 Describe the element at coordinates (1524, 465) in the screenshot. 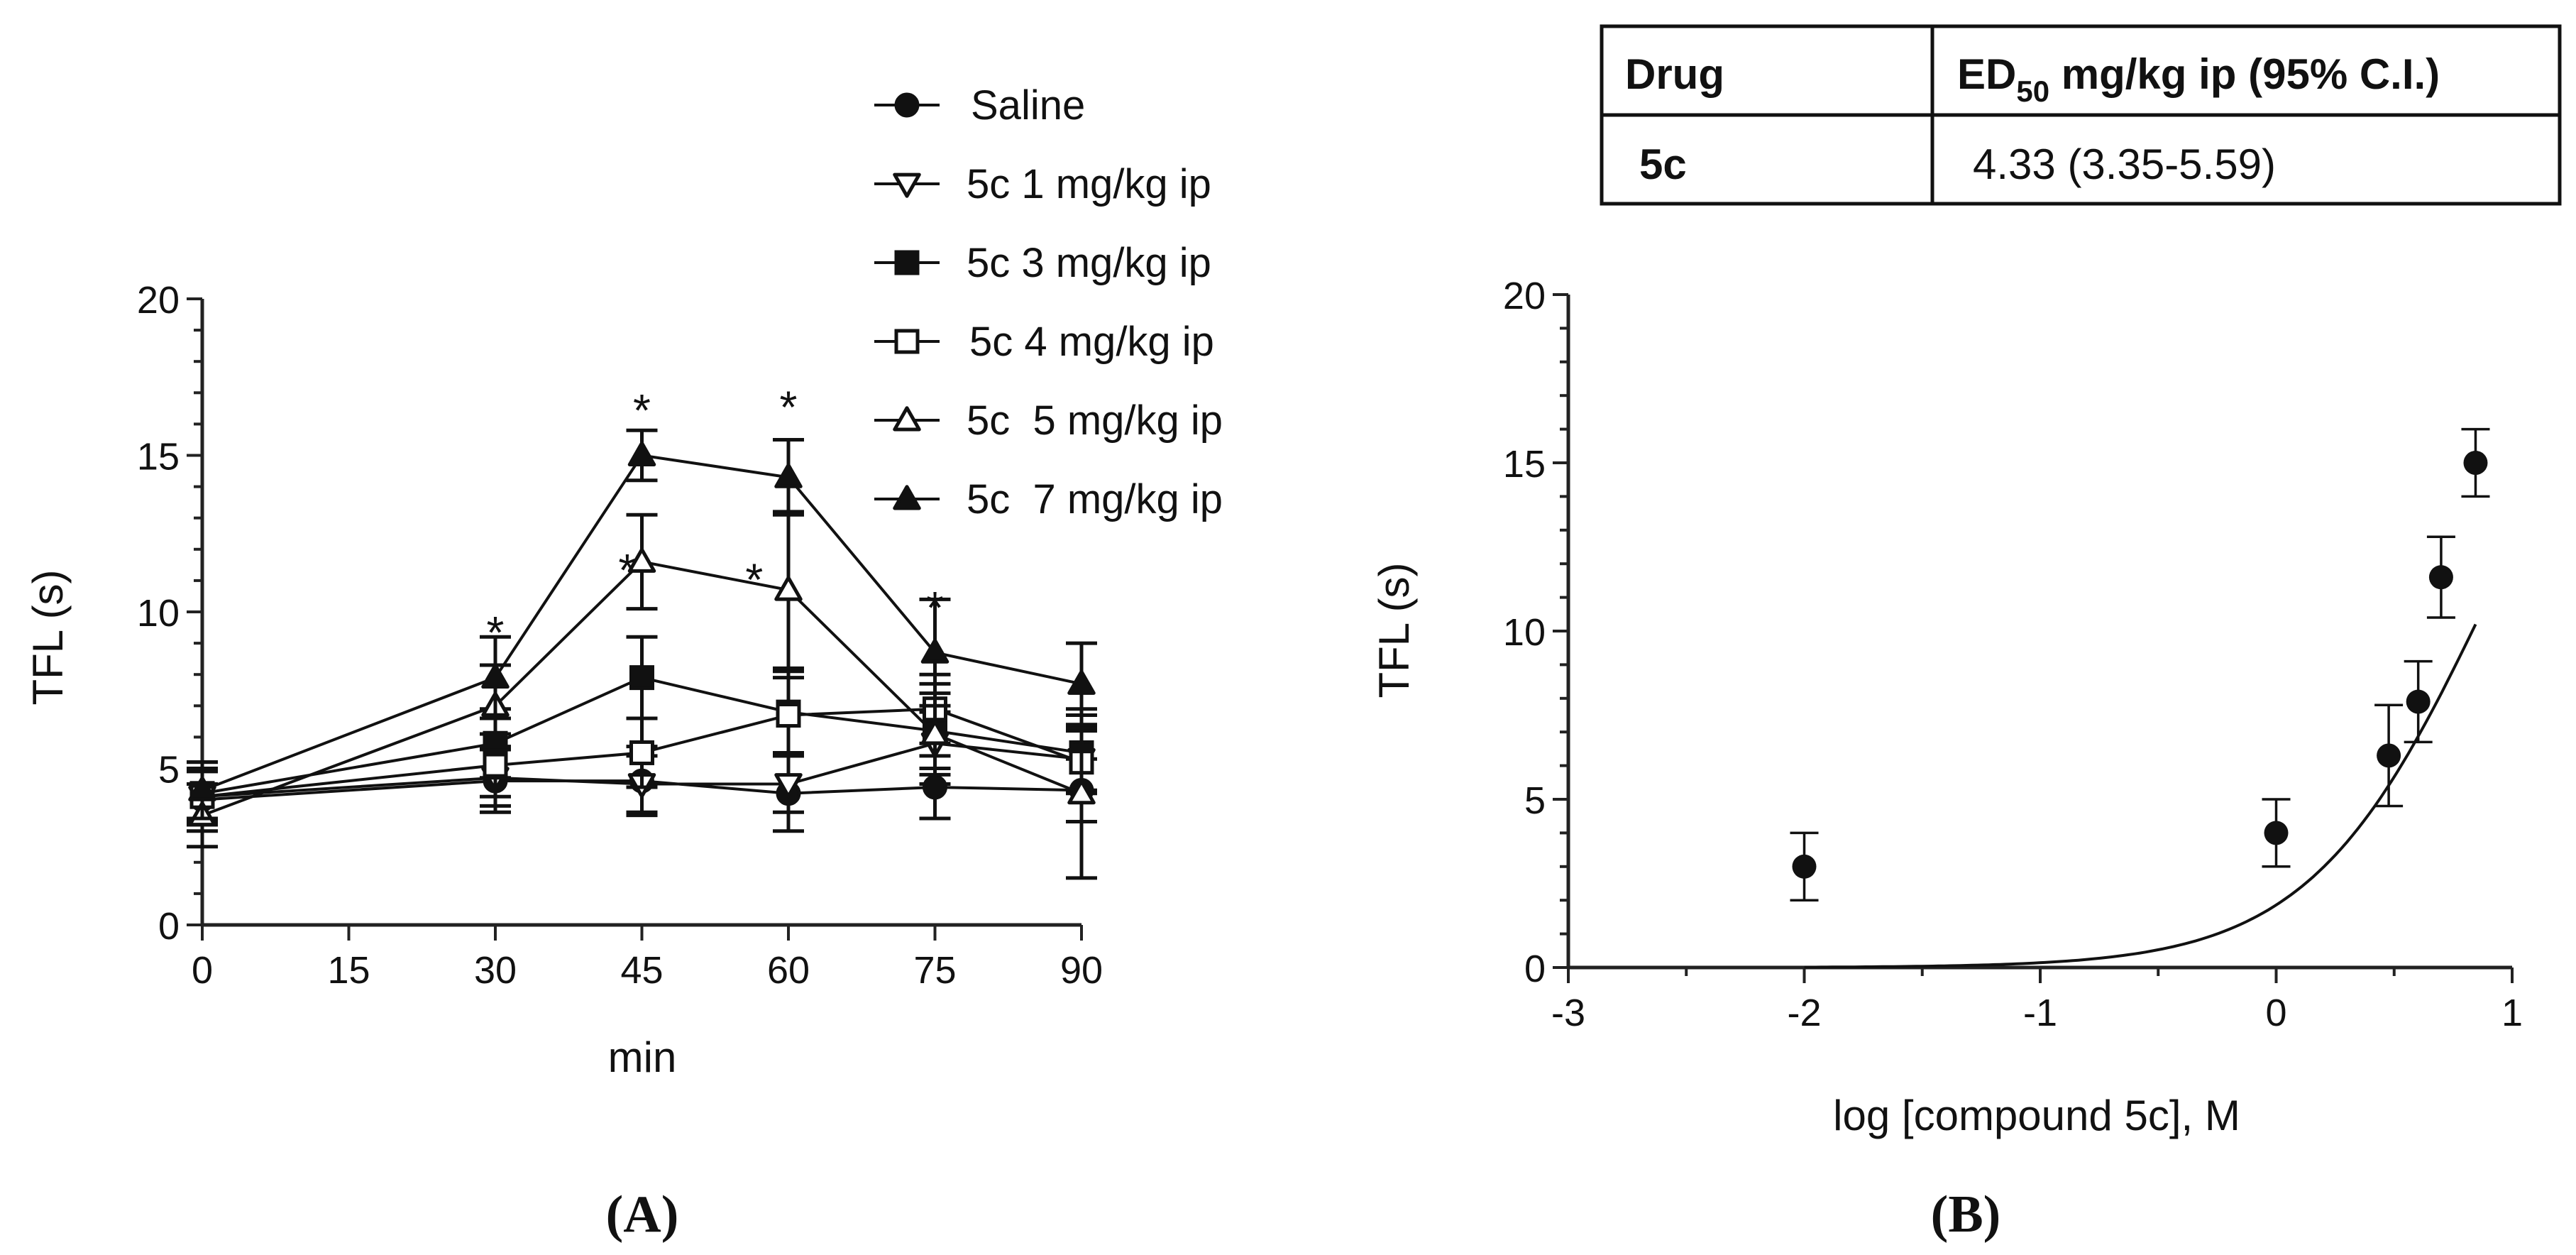

I see `panel-b-y-tick-label: 15` at that location.